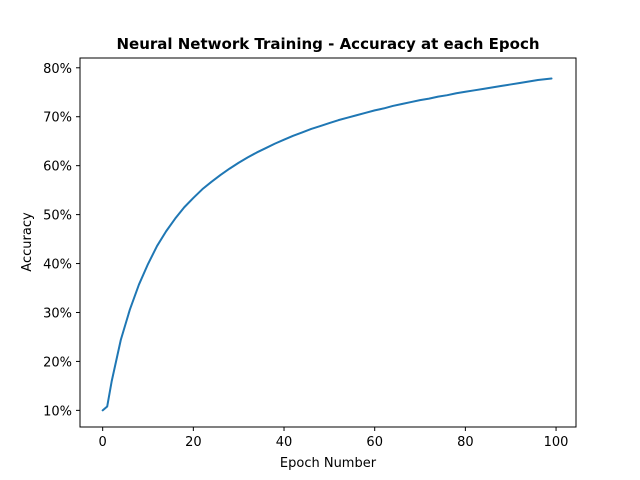 This screenshot has height=480, width=640. Describe the element at coordinates (57, 216) in the screenshot. I see `y-tick-label: 50%` at that location.